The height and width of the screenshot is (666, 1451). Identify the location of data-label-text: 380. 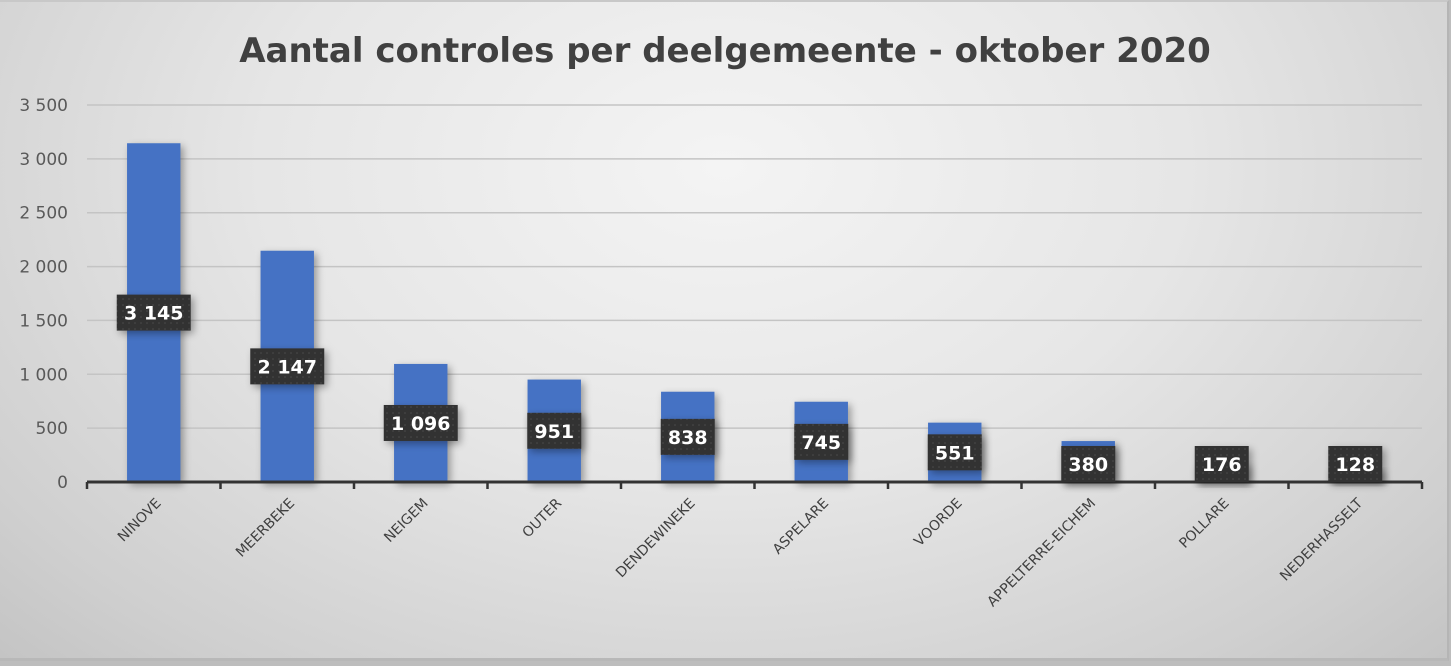
(1088, 465).